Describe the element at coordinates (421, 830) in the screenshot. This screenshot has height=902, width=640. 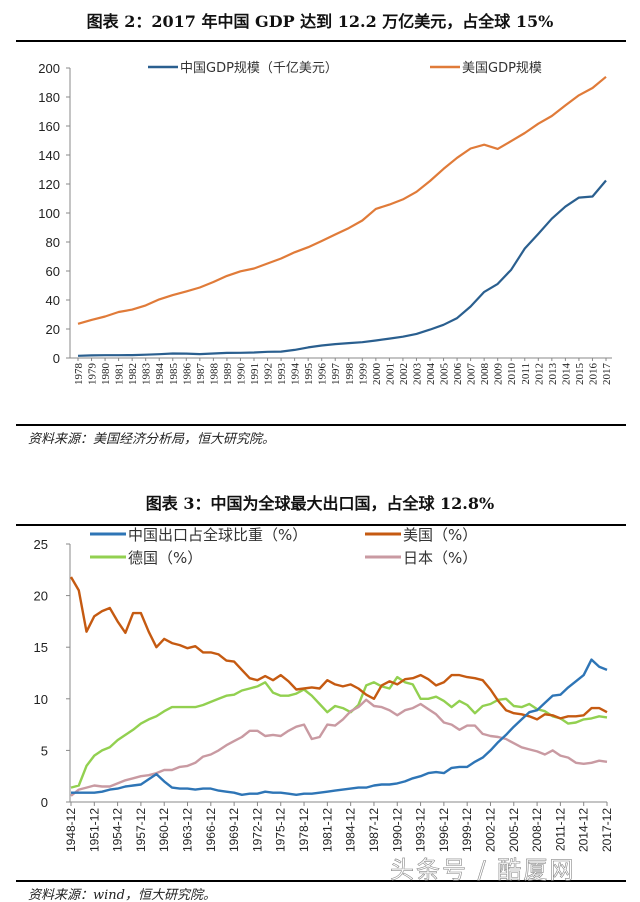
I see `x-tick-label: 1993-12` at that location.